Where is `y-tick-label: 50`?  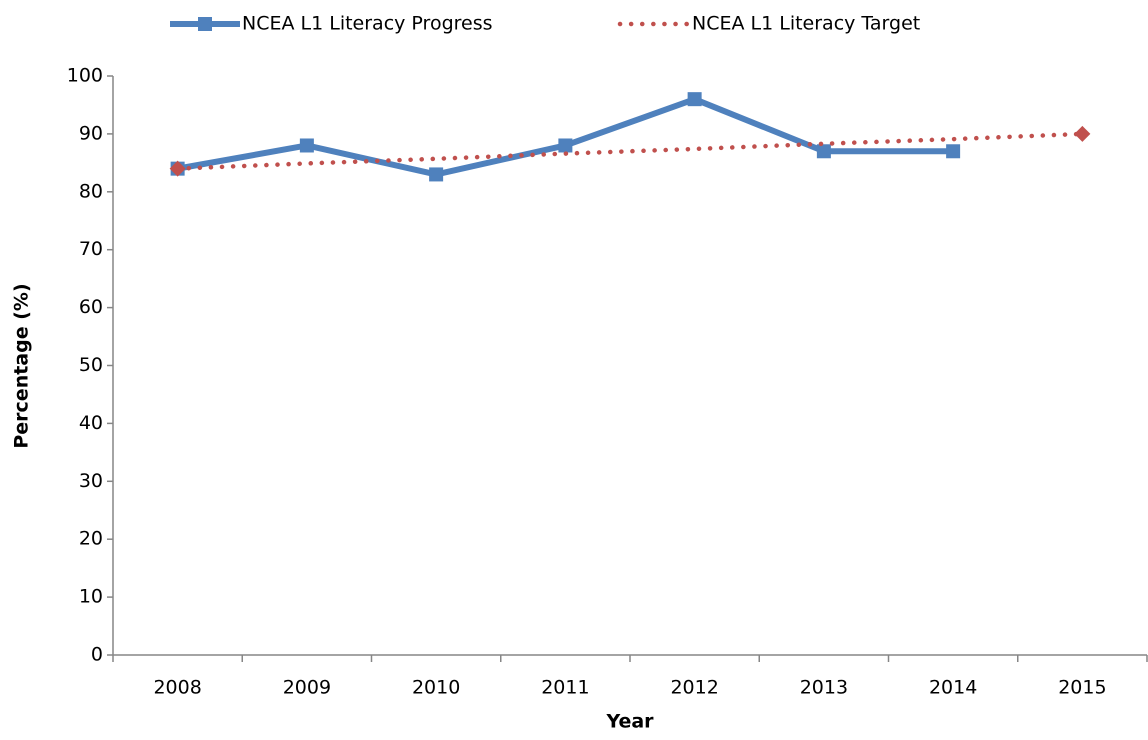
y-tick-label: 50 is located at coordinates (91, 365).